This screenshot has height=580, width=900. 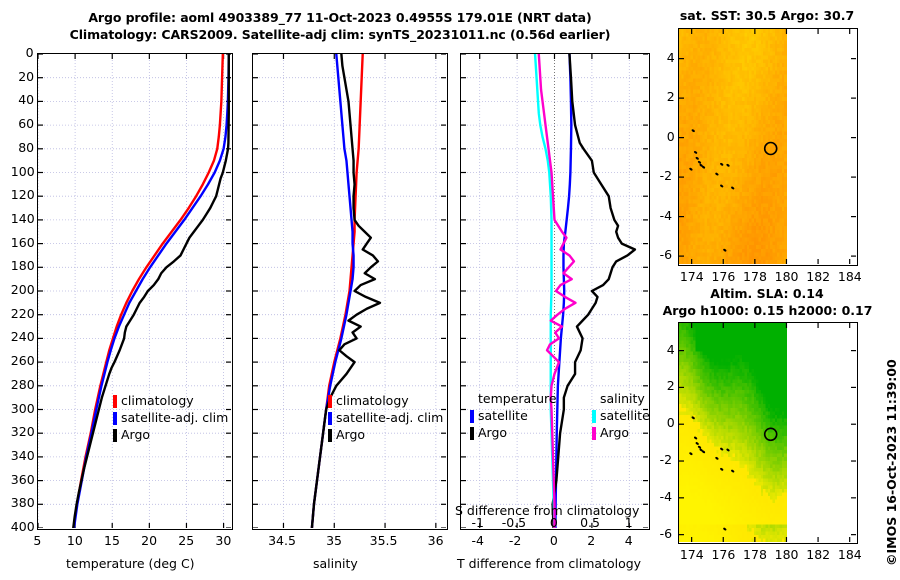 I want to click on diff-legend-swatch-temperature-Argo, so click(x=472, y=433).